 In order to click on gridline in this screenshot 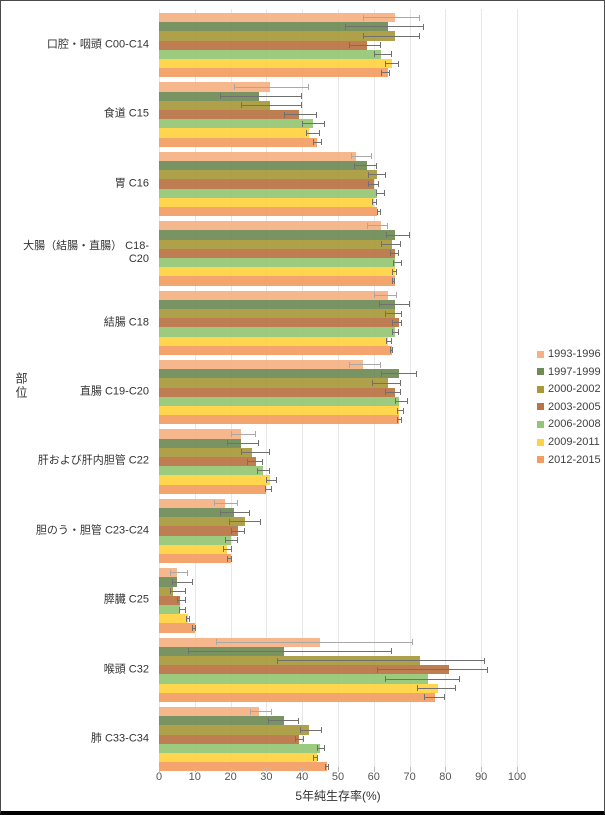, I will do `click(482, 388)`.